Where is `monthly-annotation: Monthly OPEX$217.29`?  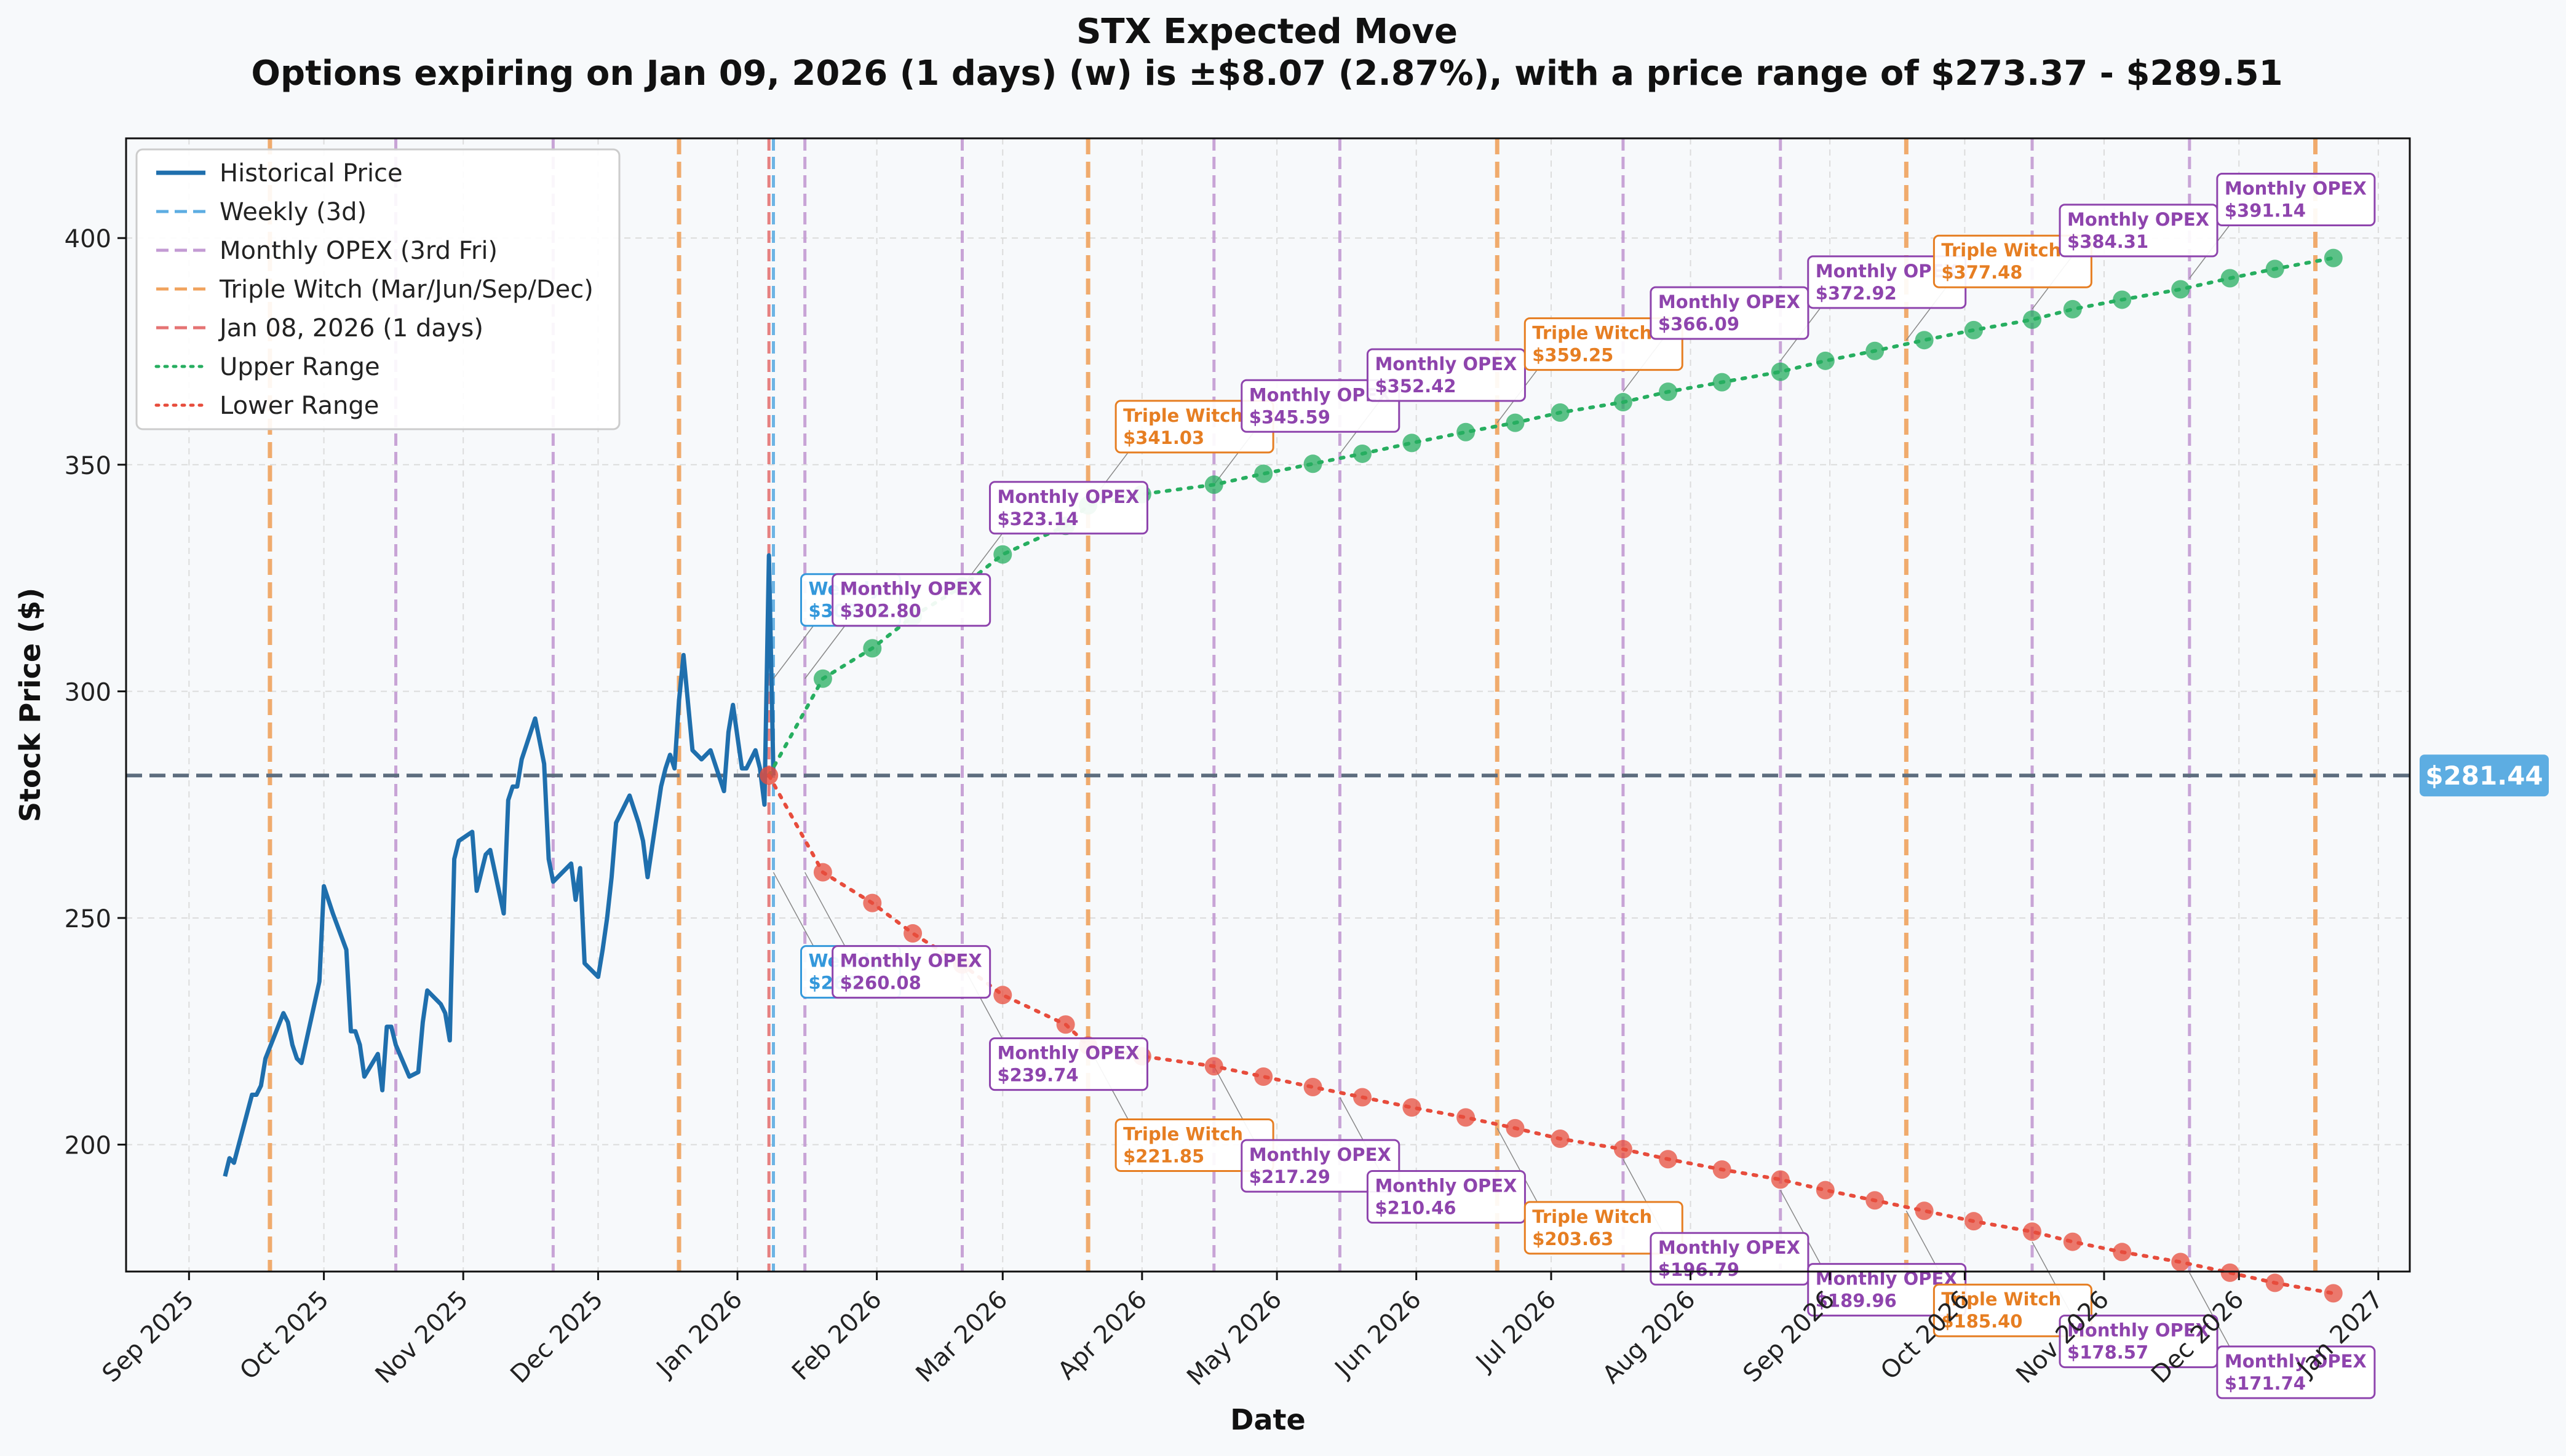
monthly-annotation: Monthly OPEX$217.29 is located at coordinates (1321, 1166).